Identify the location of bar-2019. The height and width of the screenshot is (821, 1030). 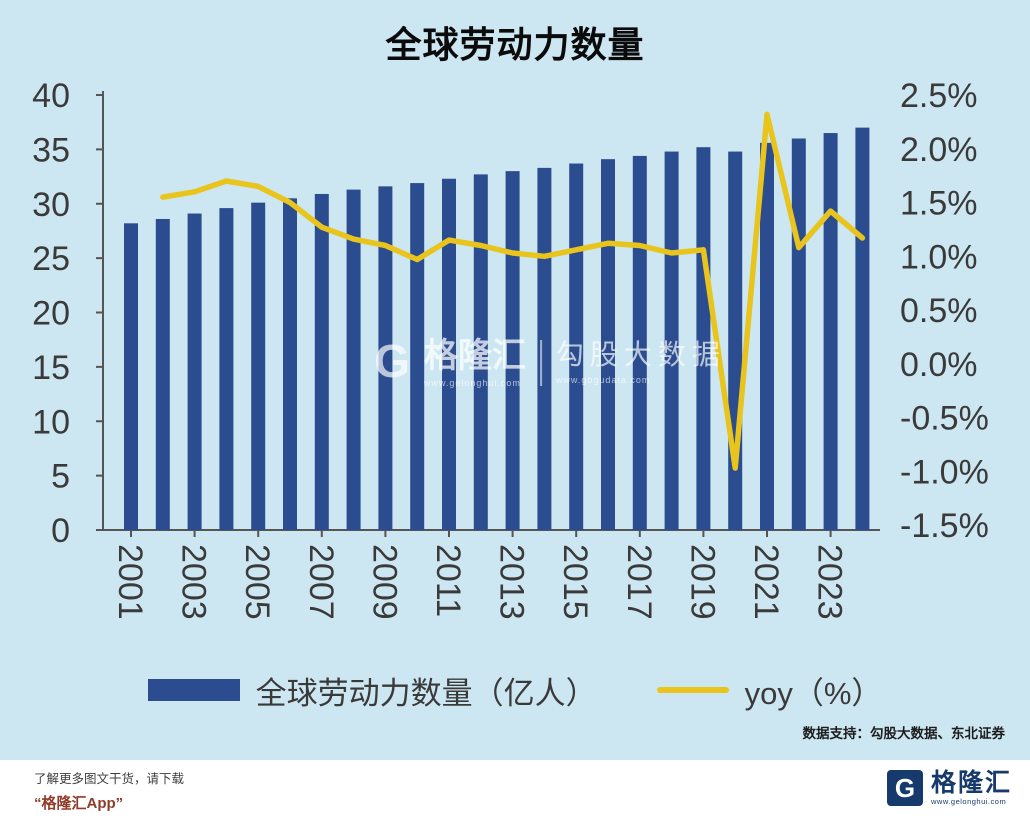
(703, 338).